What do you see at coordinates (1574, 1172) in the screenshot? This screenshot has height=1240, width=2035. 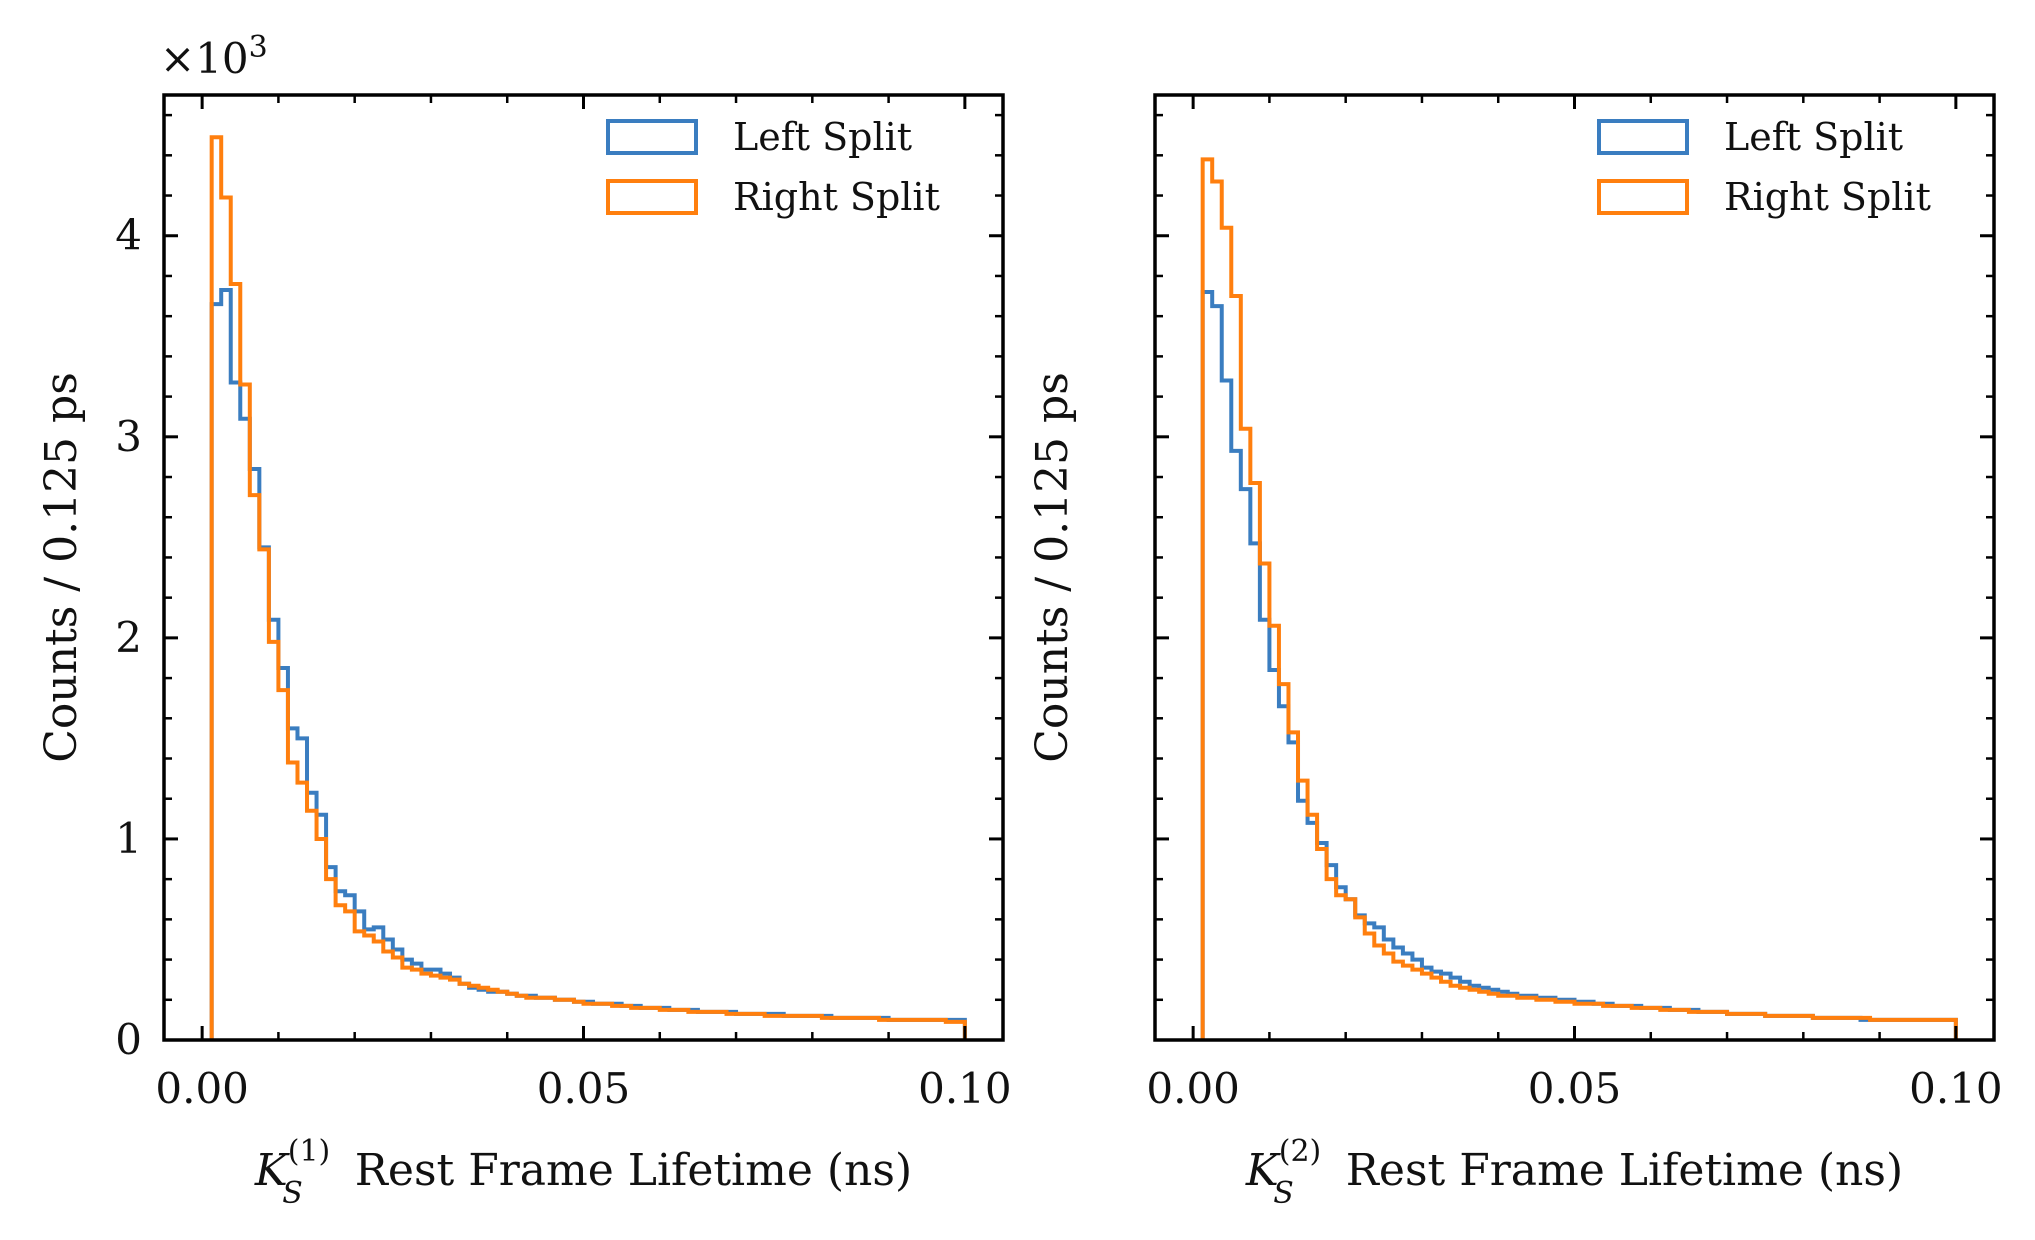 I see `x-axis-label: K(2) S Rest Frame Lifetime (ns)` at bounding box center [1574, 1172].